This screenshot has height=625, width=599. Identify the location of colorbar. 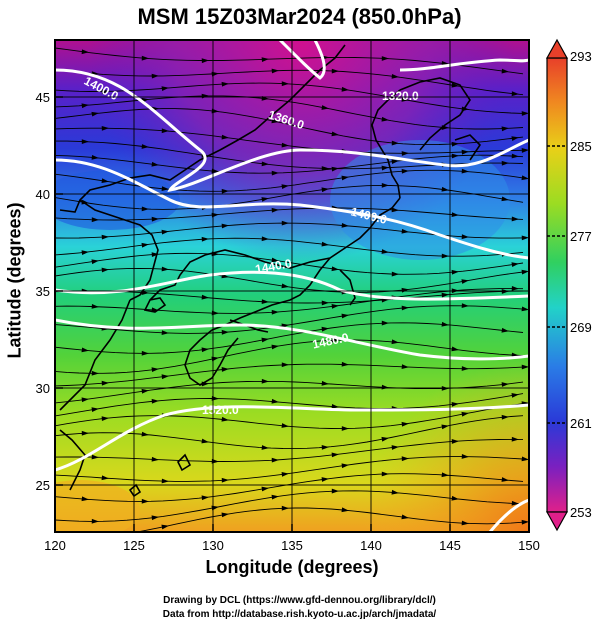
(557, 285).